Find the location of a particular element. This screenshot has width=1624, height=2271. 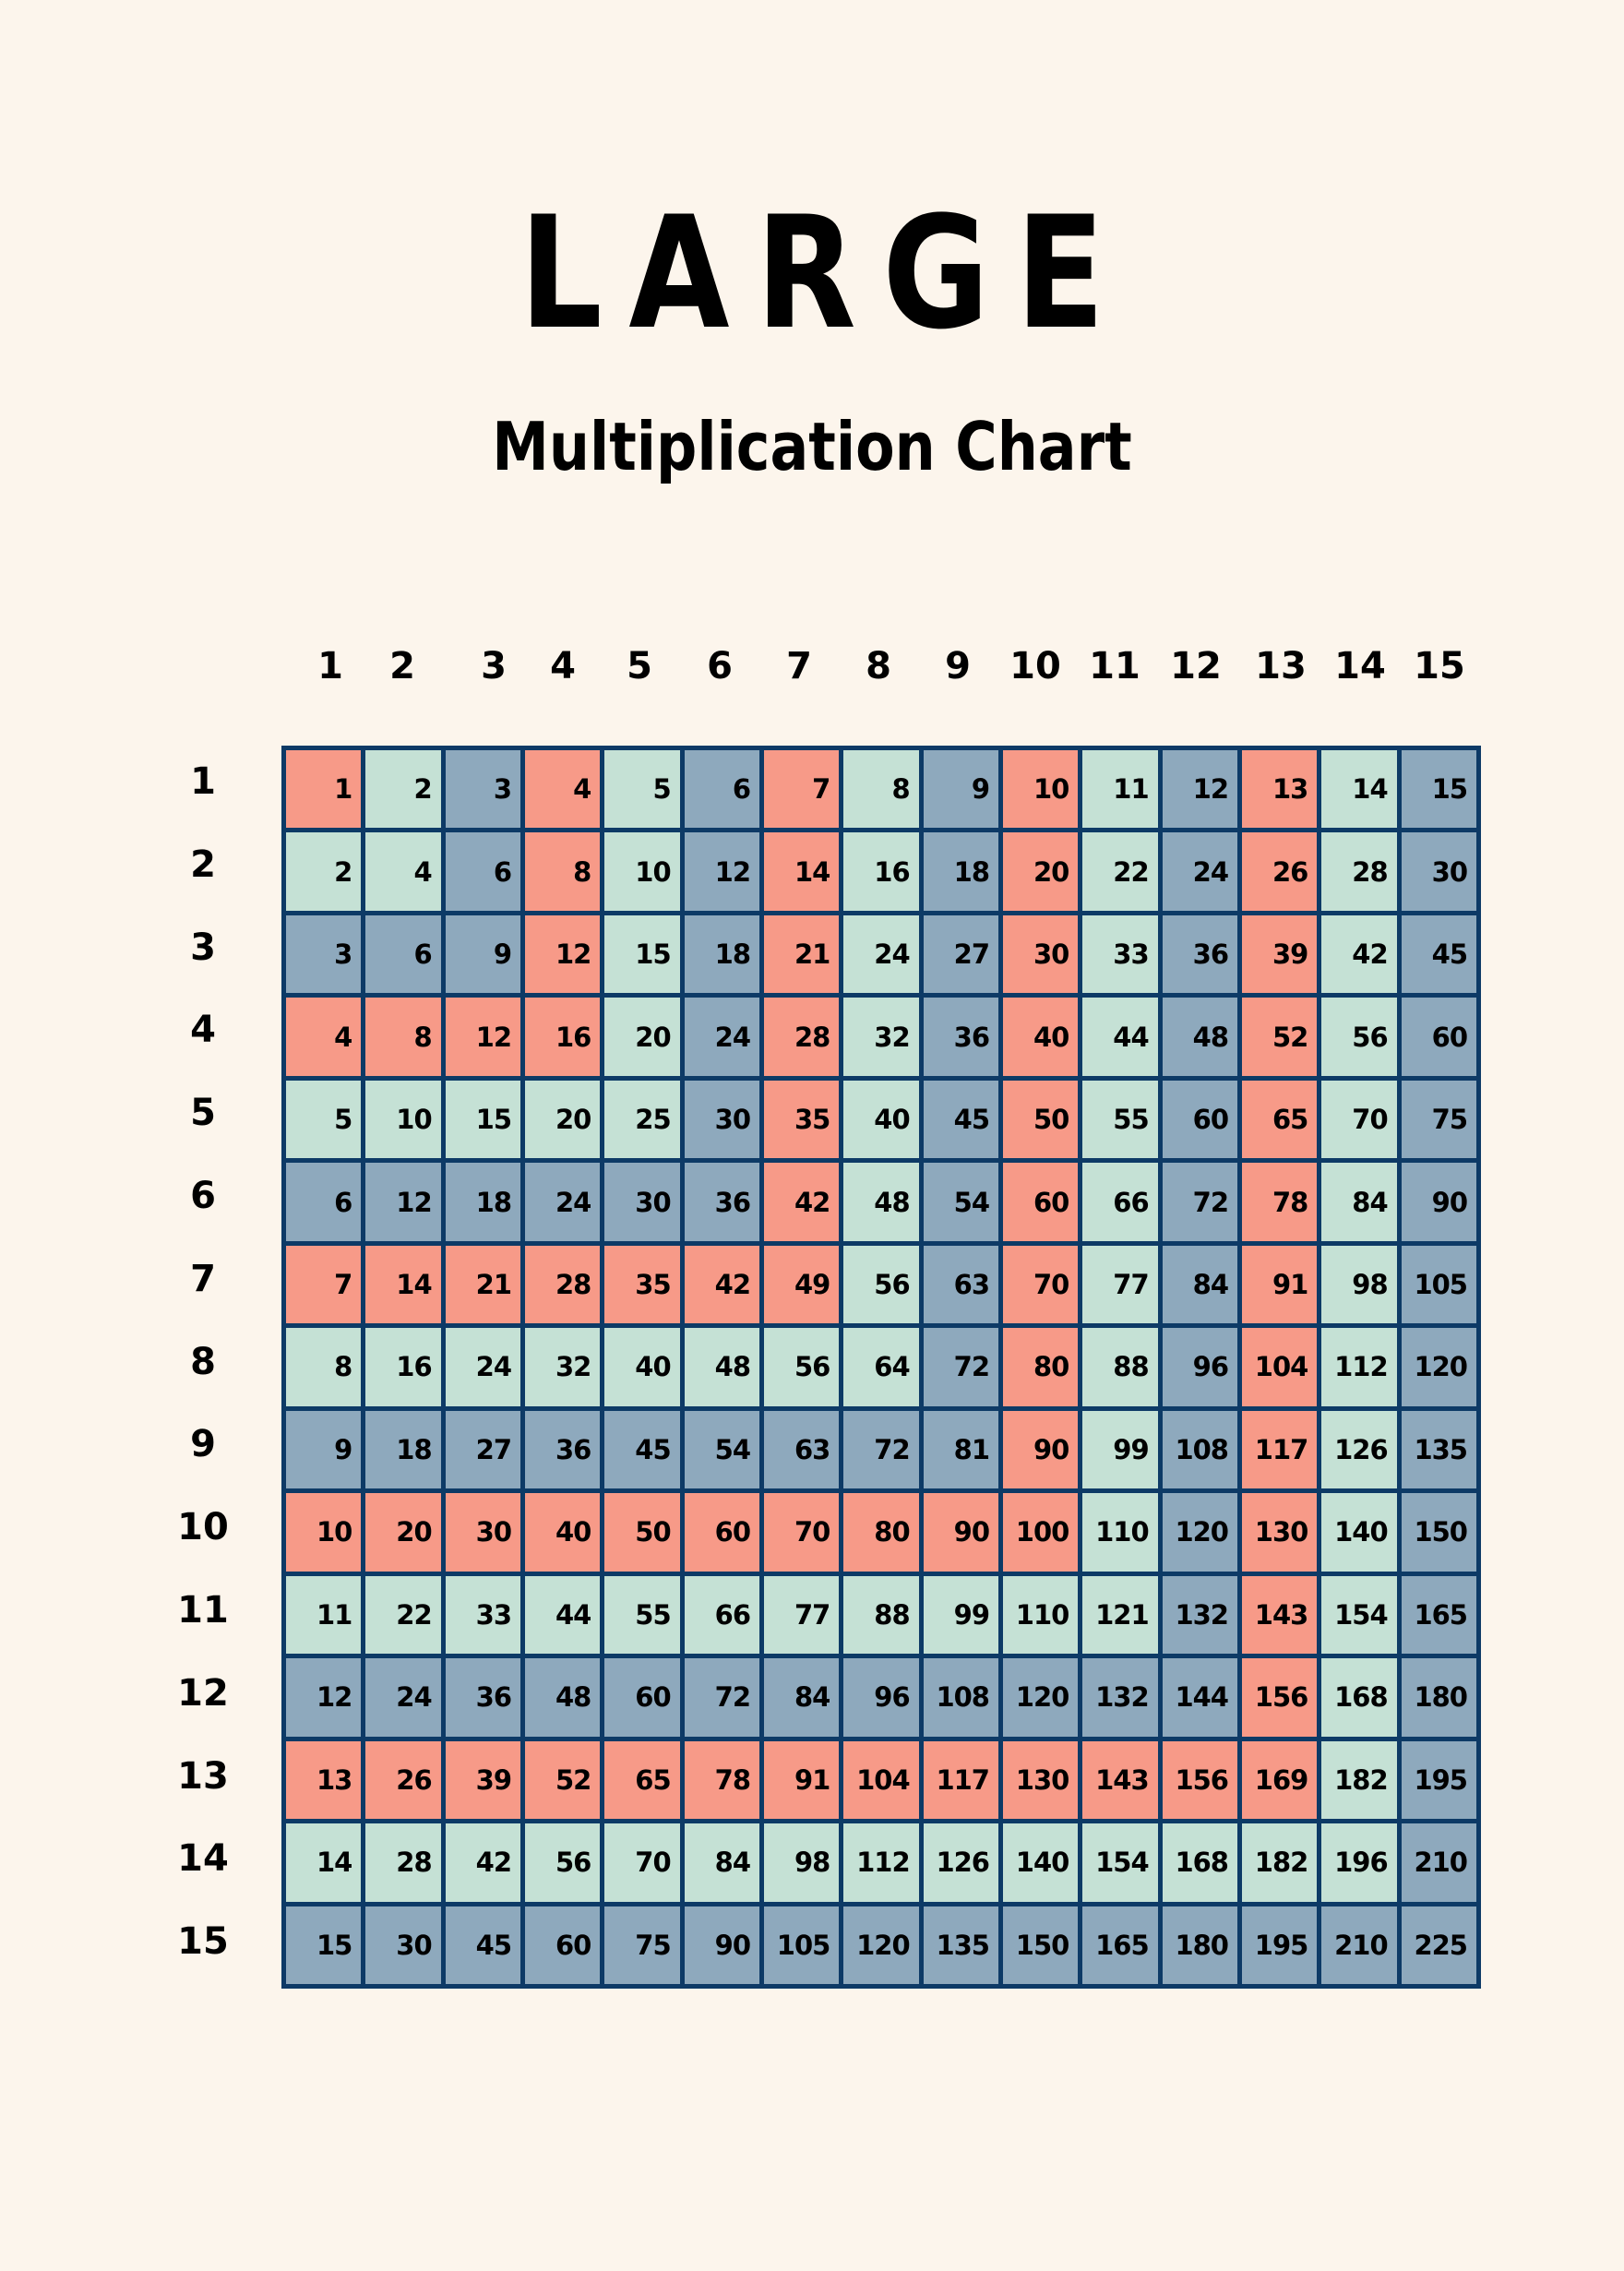

grid-cell: 225 is located at coordinates (1438, 1945).